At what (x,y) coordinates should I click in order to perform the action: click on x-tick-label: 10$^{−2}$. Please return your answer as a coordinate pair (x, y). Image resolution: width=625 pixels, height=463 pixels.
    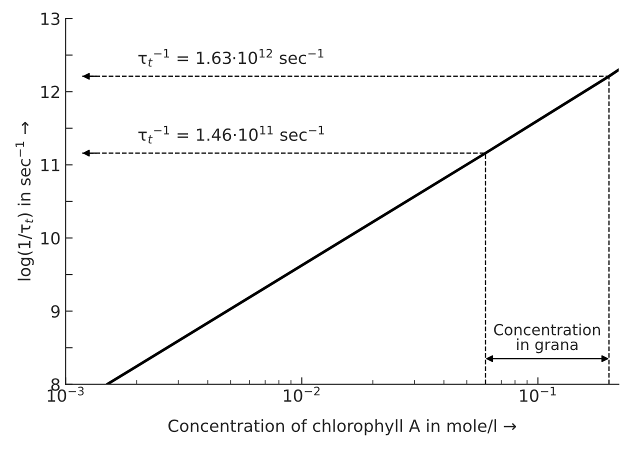
    Looking at the image, I should click on (302, 394).